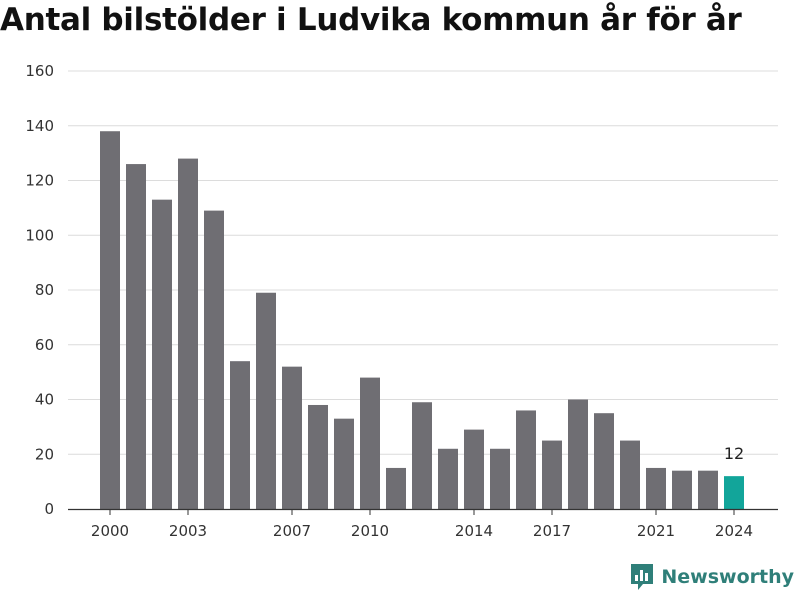 The width and height of the screenshot is (800, 600). Describe the element at coordinates (188, 531) in the screenshot. I see `x-tick-label: 2003` at that location.